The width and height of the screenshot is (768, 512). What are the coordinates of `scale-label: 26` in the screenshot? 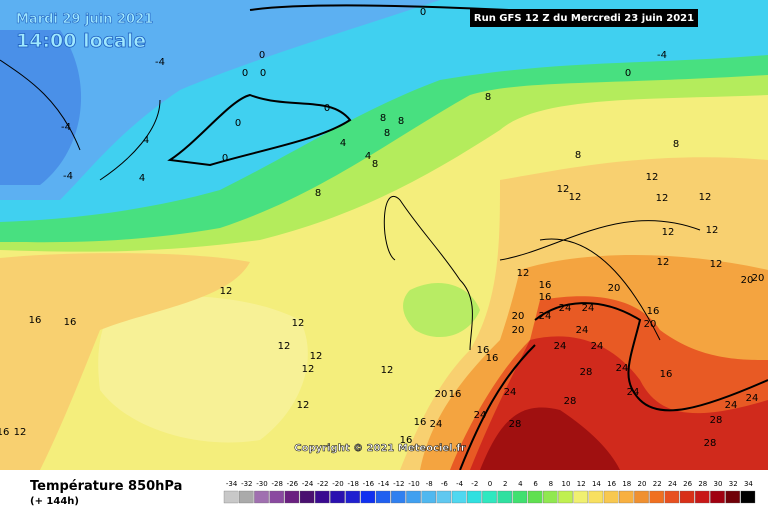 It's located at (687, 484).